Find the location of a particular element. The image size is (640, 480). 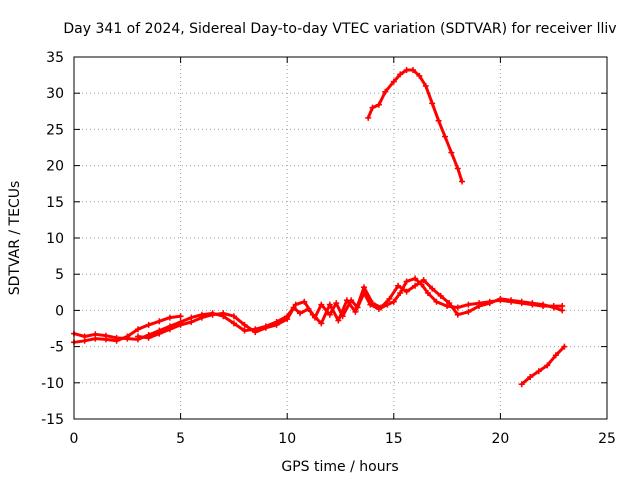

y-tick-label: 15 is located at coordinates (55, 203).